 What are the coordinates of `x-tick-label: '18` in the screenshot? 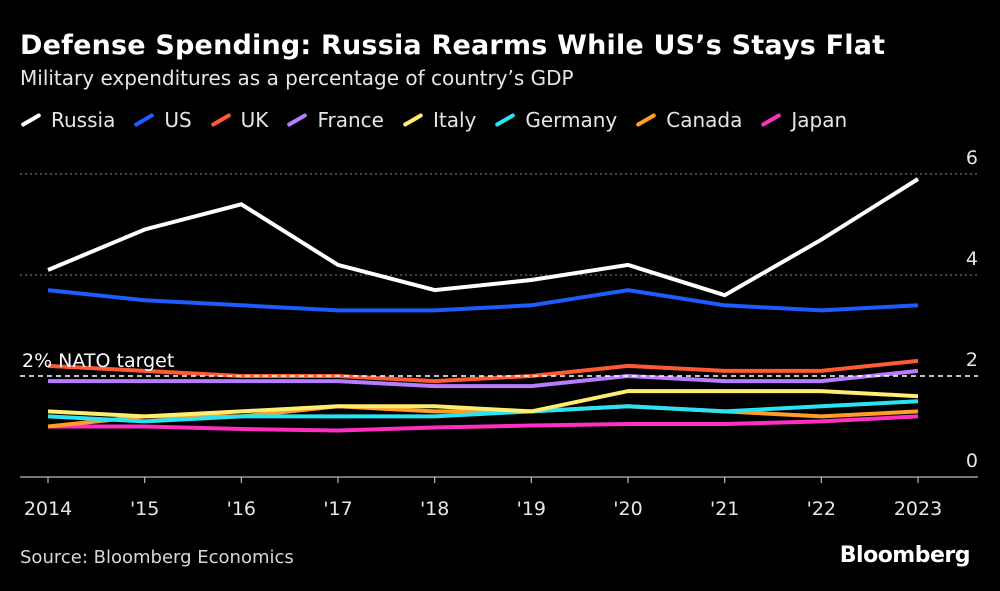 It's located at (434, 509).